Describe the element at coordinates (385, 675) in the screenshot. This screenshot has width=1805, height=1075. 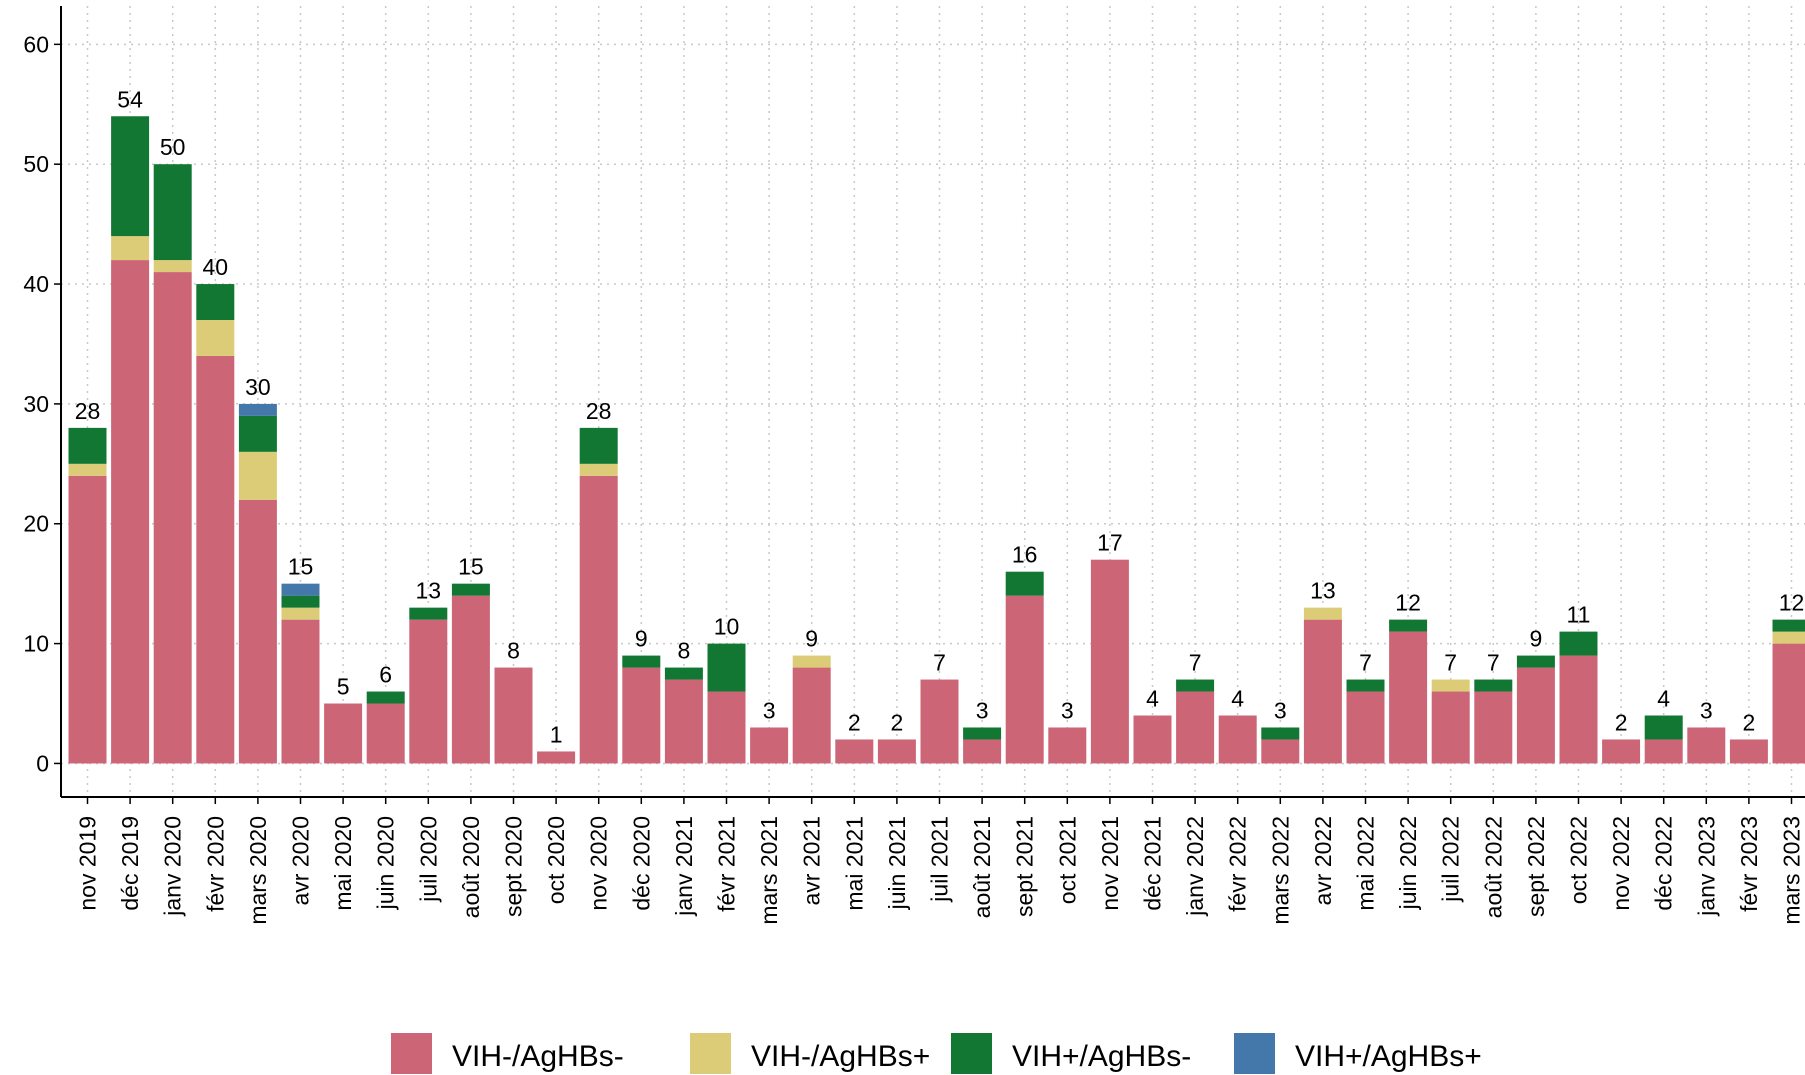
I see `total-label: 6` at that location.